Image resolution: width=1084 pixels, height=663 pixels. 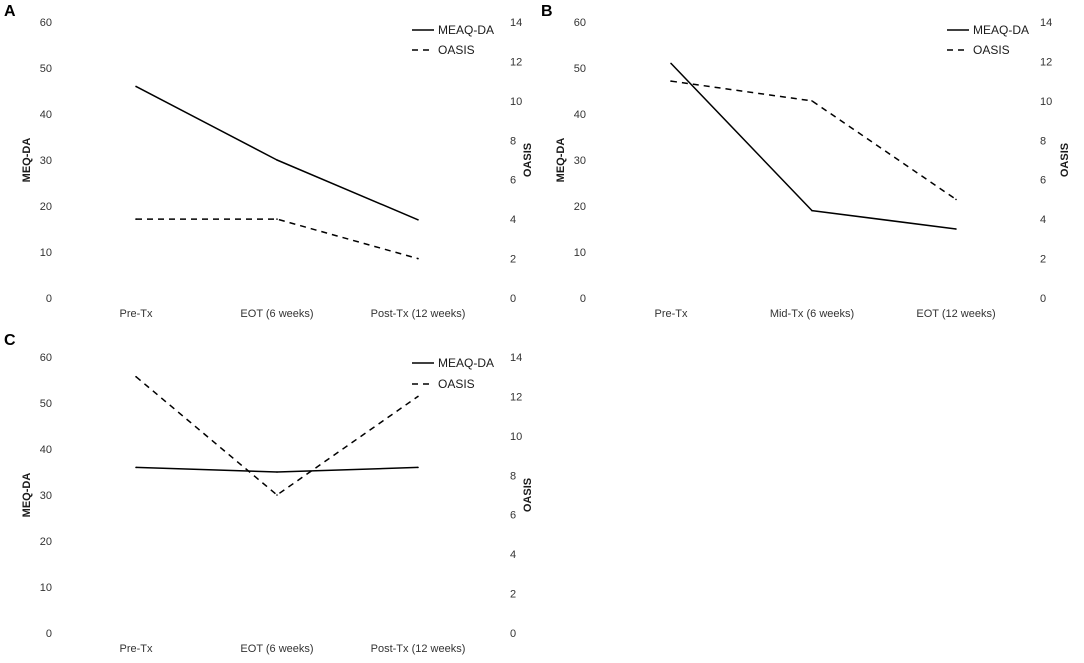 I want to click on panel-label: B, so click(x=547, y=11).